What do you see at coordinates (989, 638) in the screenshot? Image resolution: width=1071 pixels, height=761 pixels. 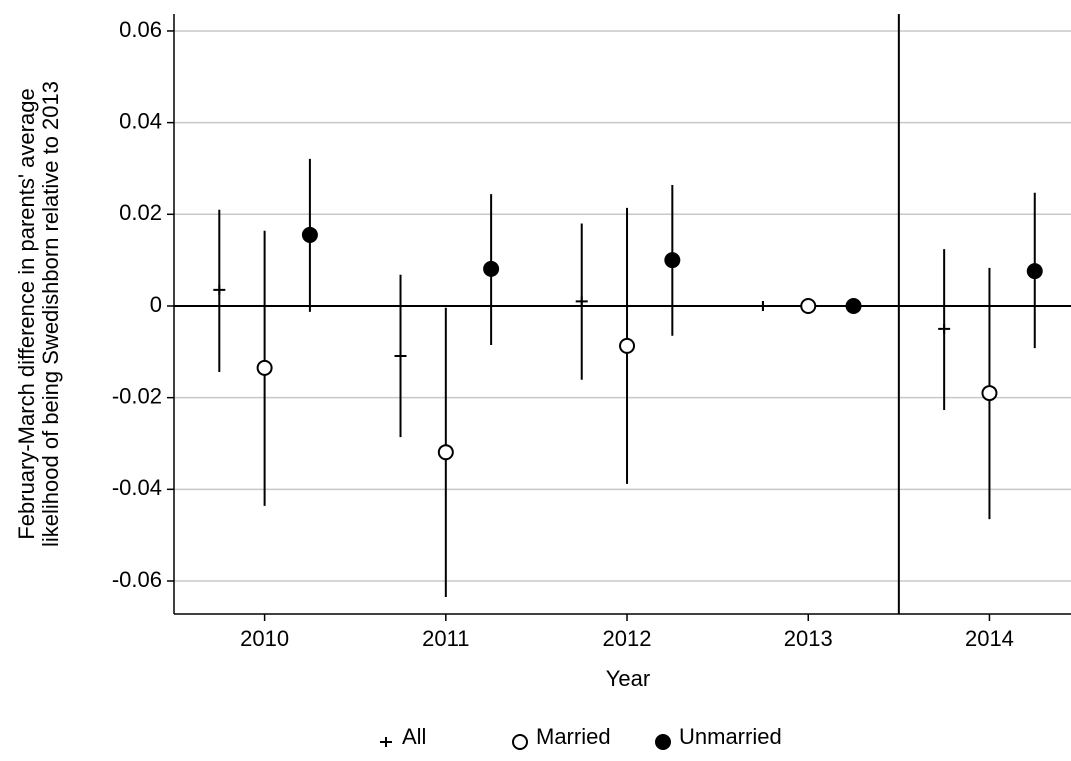 I see `x-tick-label: 2014` at bounding box center [989, 638].